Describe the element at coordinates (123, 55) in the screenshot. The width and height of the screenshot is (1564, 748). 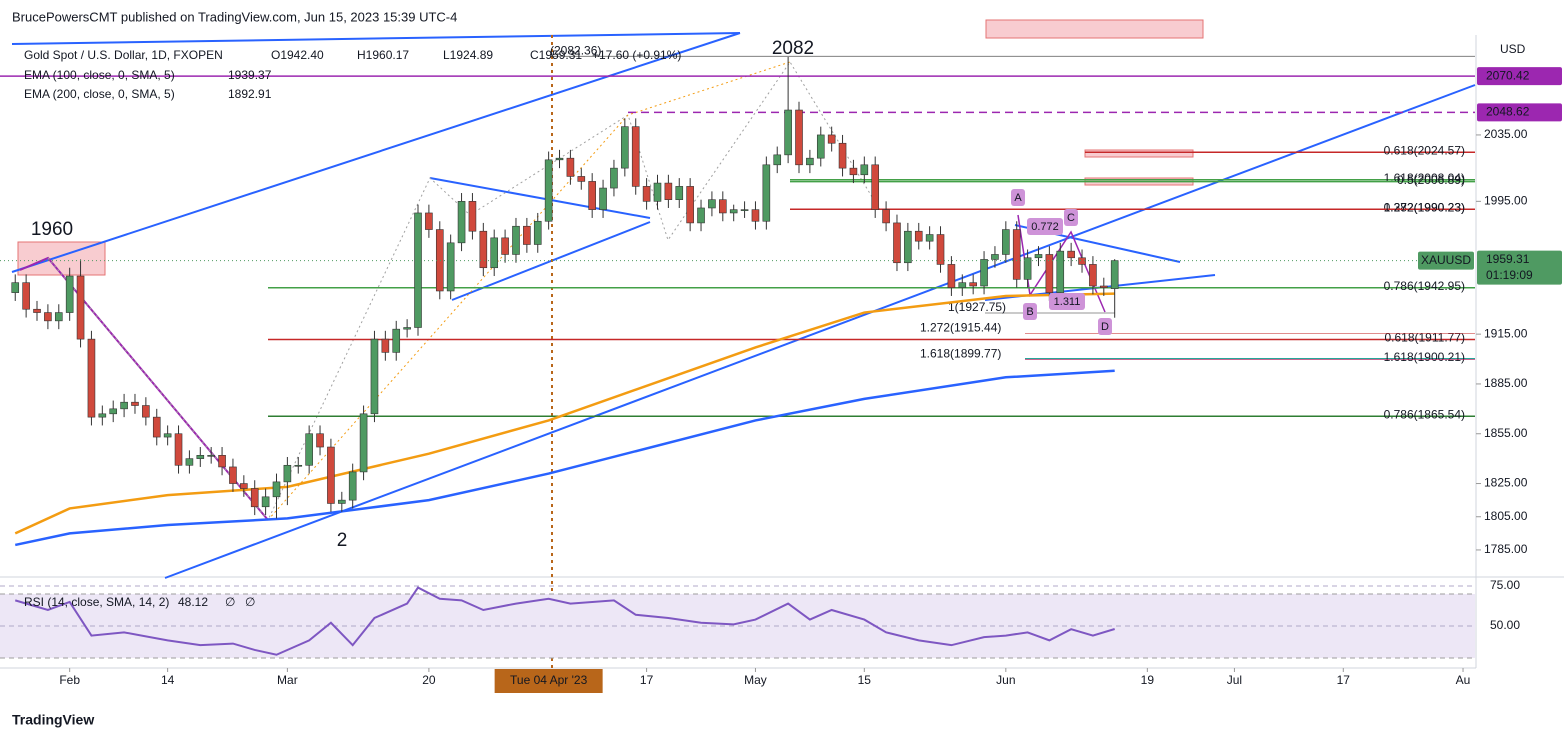
I see `symbol: Gold Spot / U.S. Dollar, 1D, FXOPEN` at that location.